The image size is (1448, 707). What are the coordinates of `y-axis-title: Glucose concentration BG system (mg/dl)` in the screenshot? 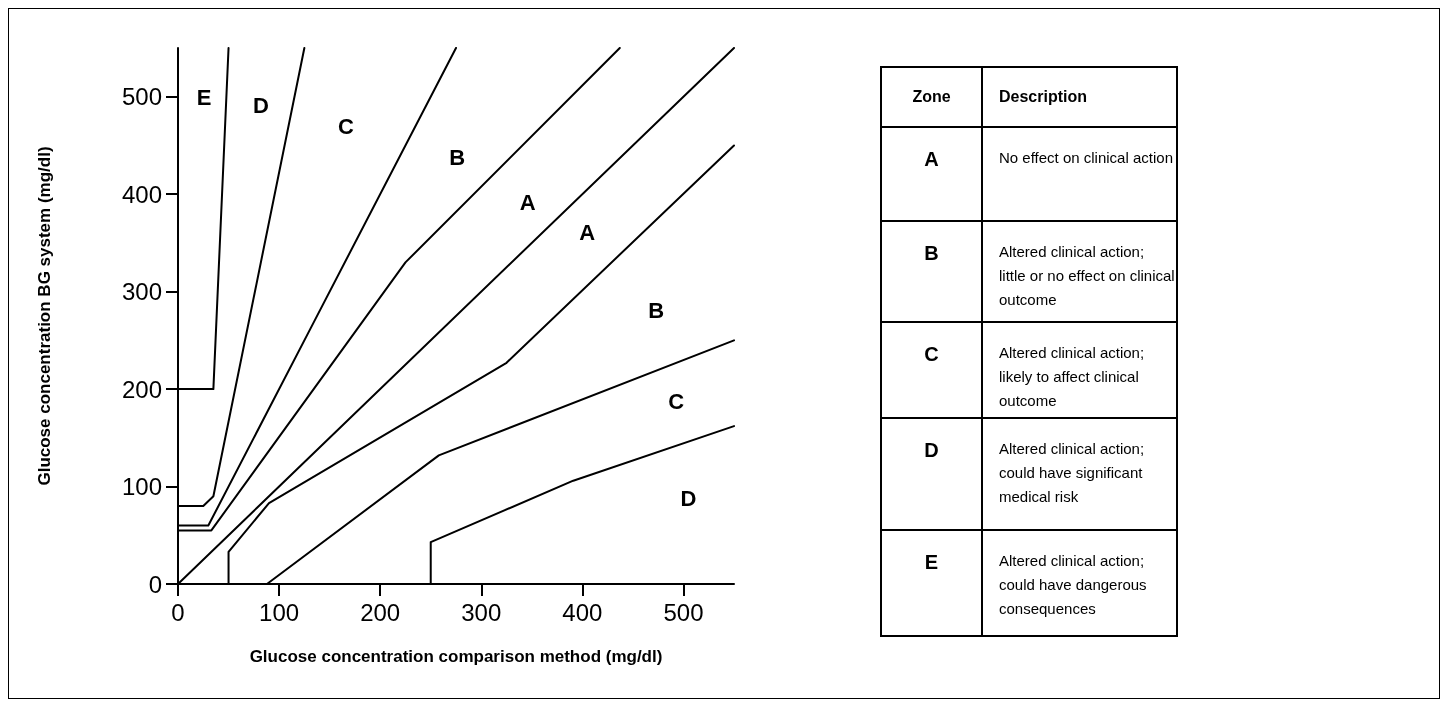 It's located at (44, 316).